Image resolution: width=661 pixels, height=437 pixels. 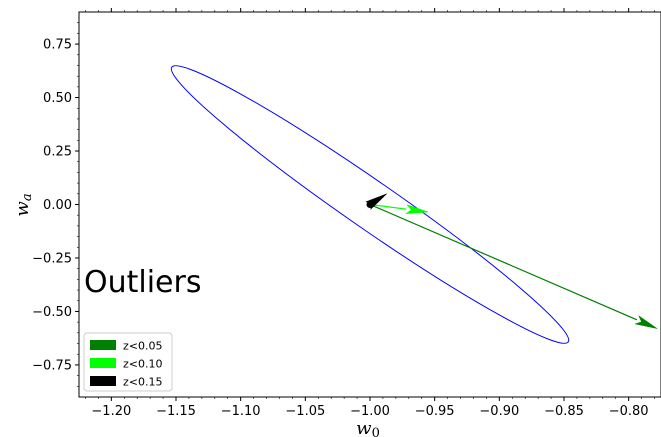 What do you see at coordinates (629, 411) in the screenshot?
I see `x-tick-label: −0.80` at bounding box center [629, 411].